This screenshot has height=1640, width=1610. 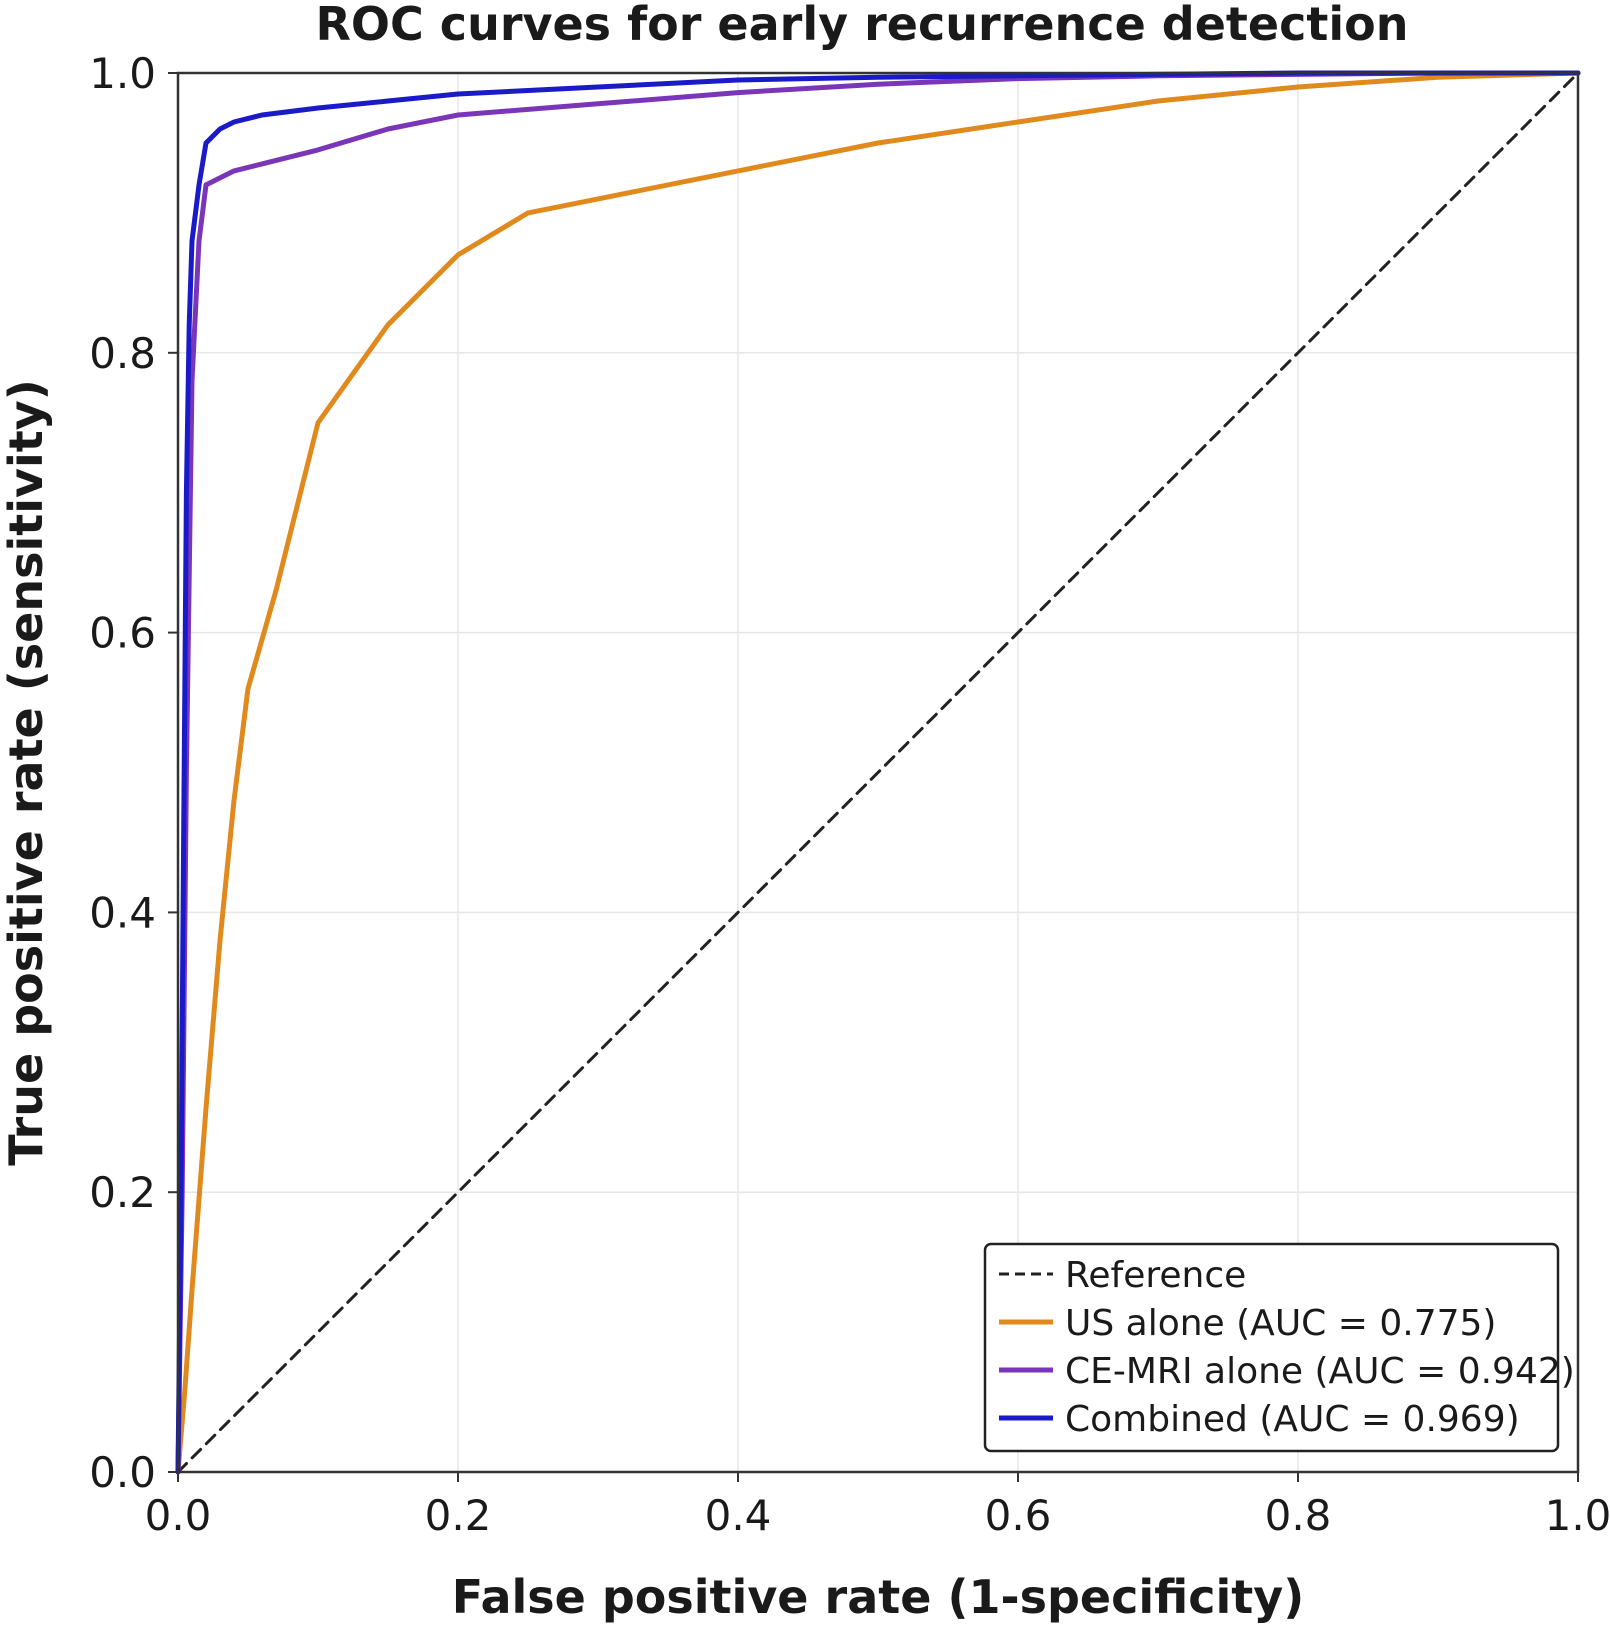 I want to click on x-tick-label-2: 0.4, so click(x=738, y=1515).